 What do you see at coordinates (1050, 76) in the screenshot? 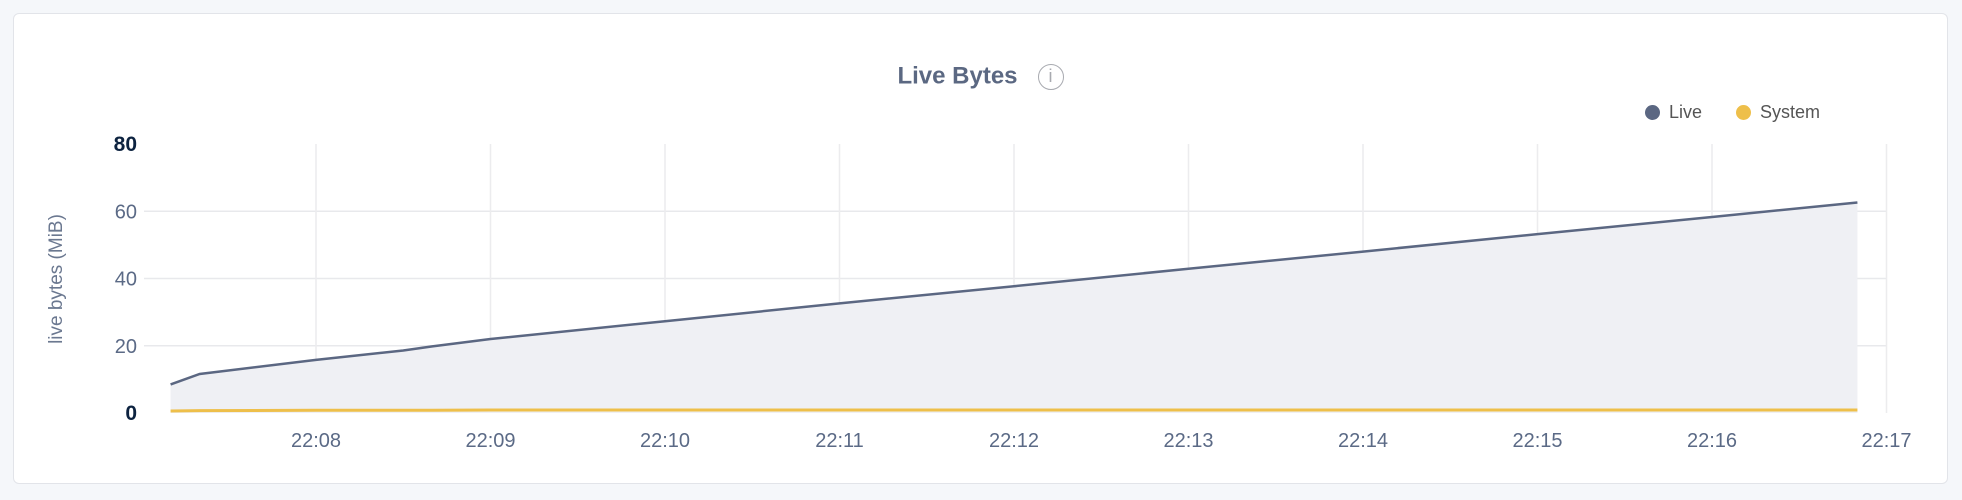
I see `info-icon: i` at bounding box center [1050, 76].